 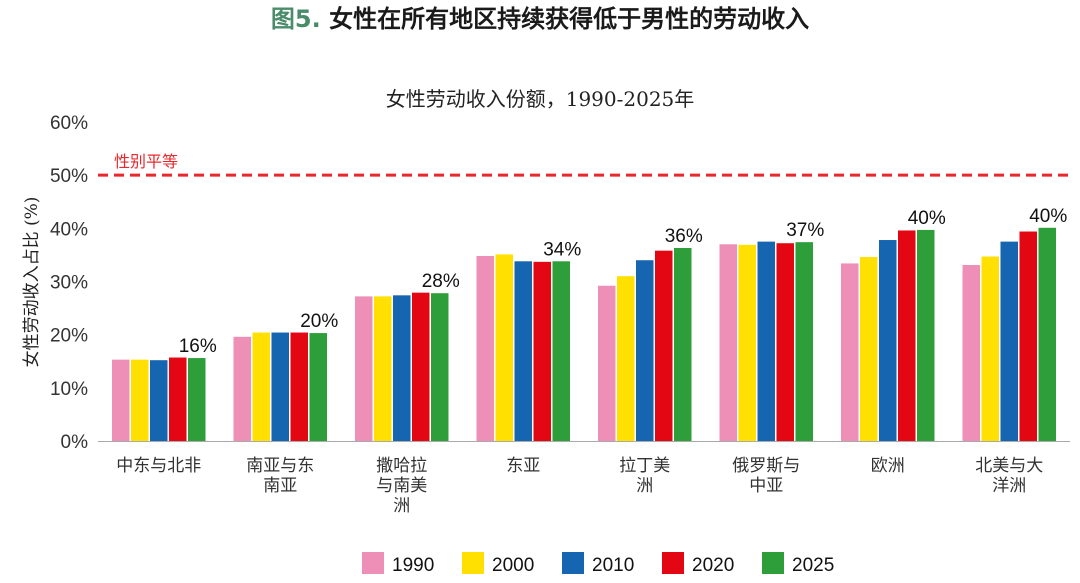 I want to click on category-label-line: 东亚, so click(x=523, y=466).